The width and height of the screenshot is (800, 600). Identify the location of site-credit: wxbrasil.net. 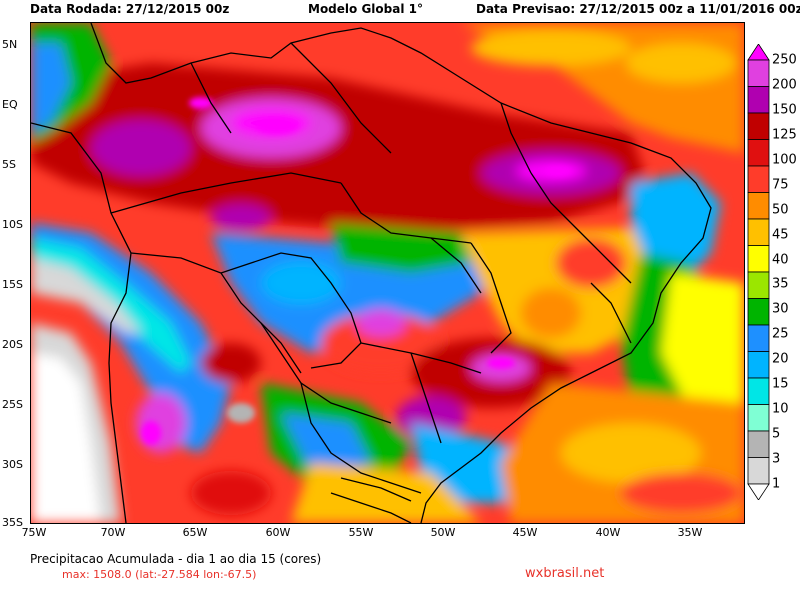
(565, 573).